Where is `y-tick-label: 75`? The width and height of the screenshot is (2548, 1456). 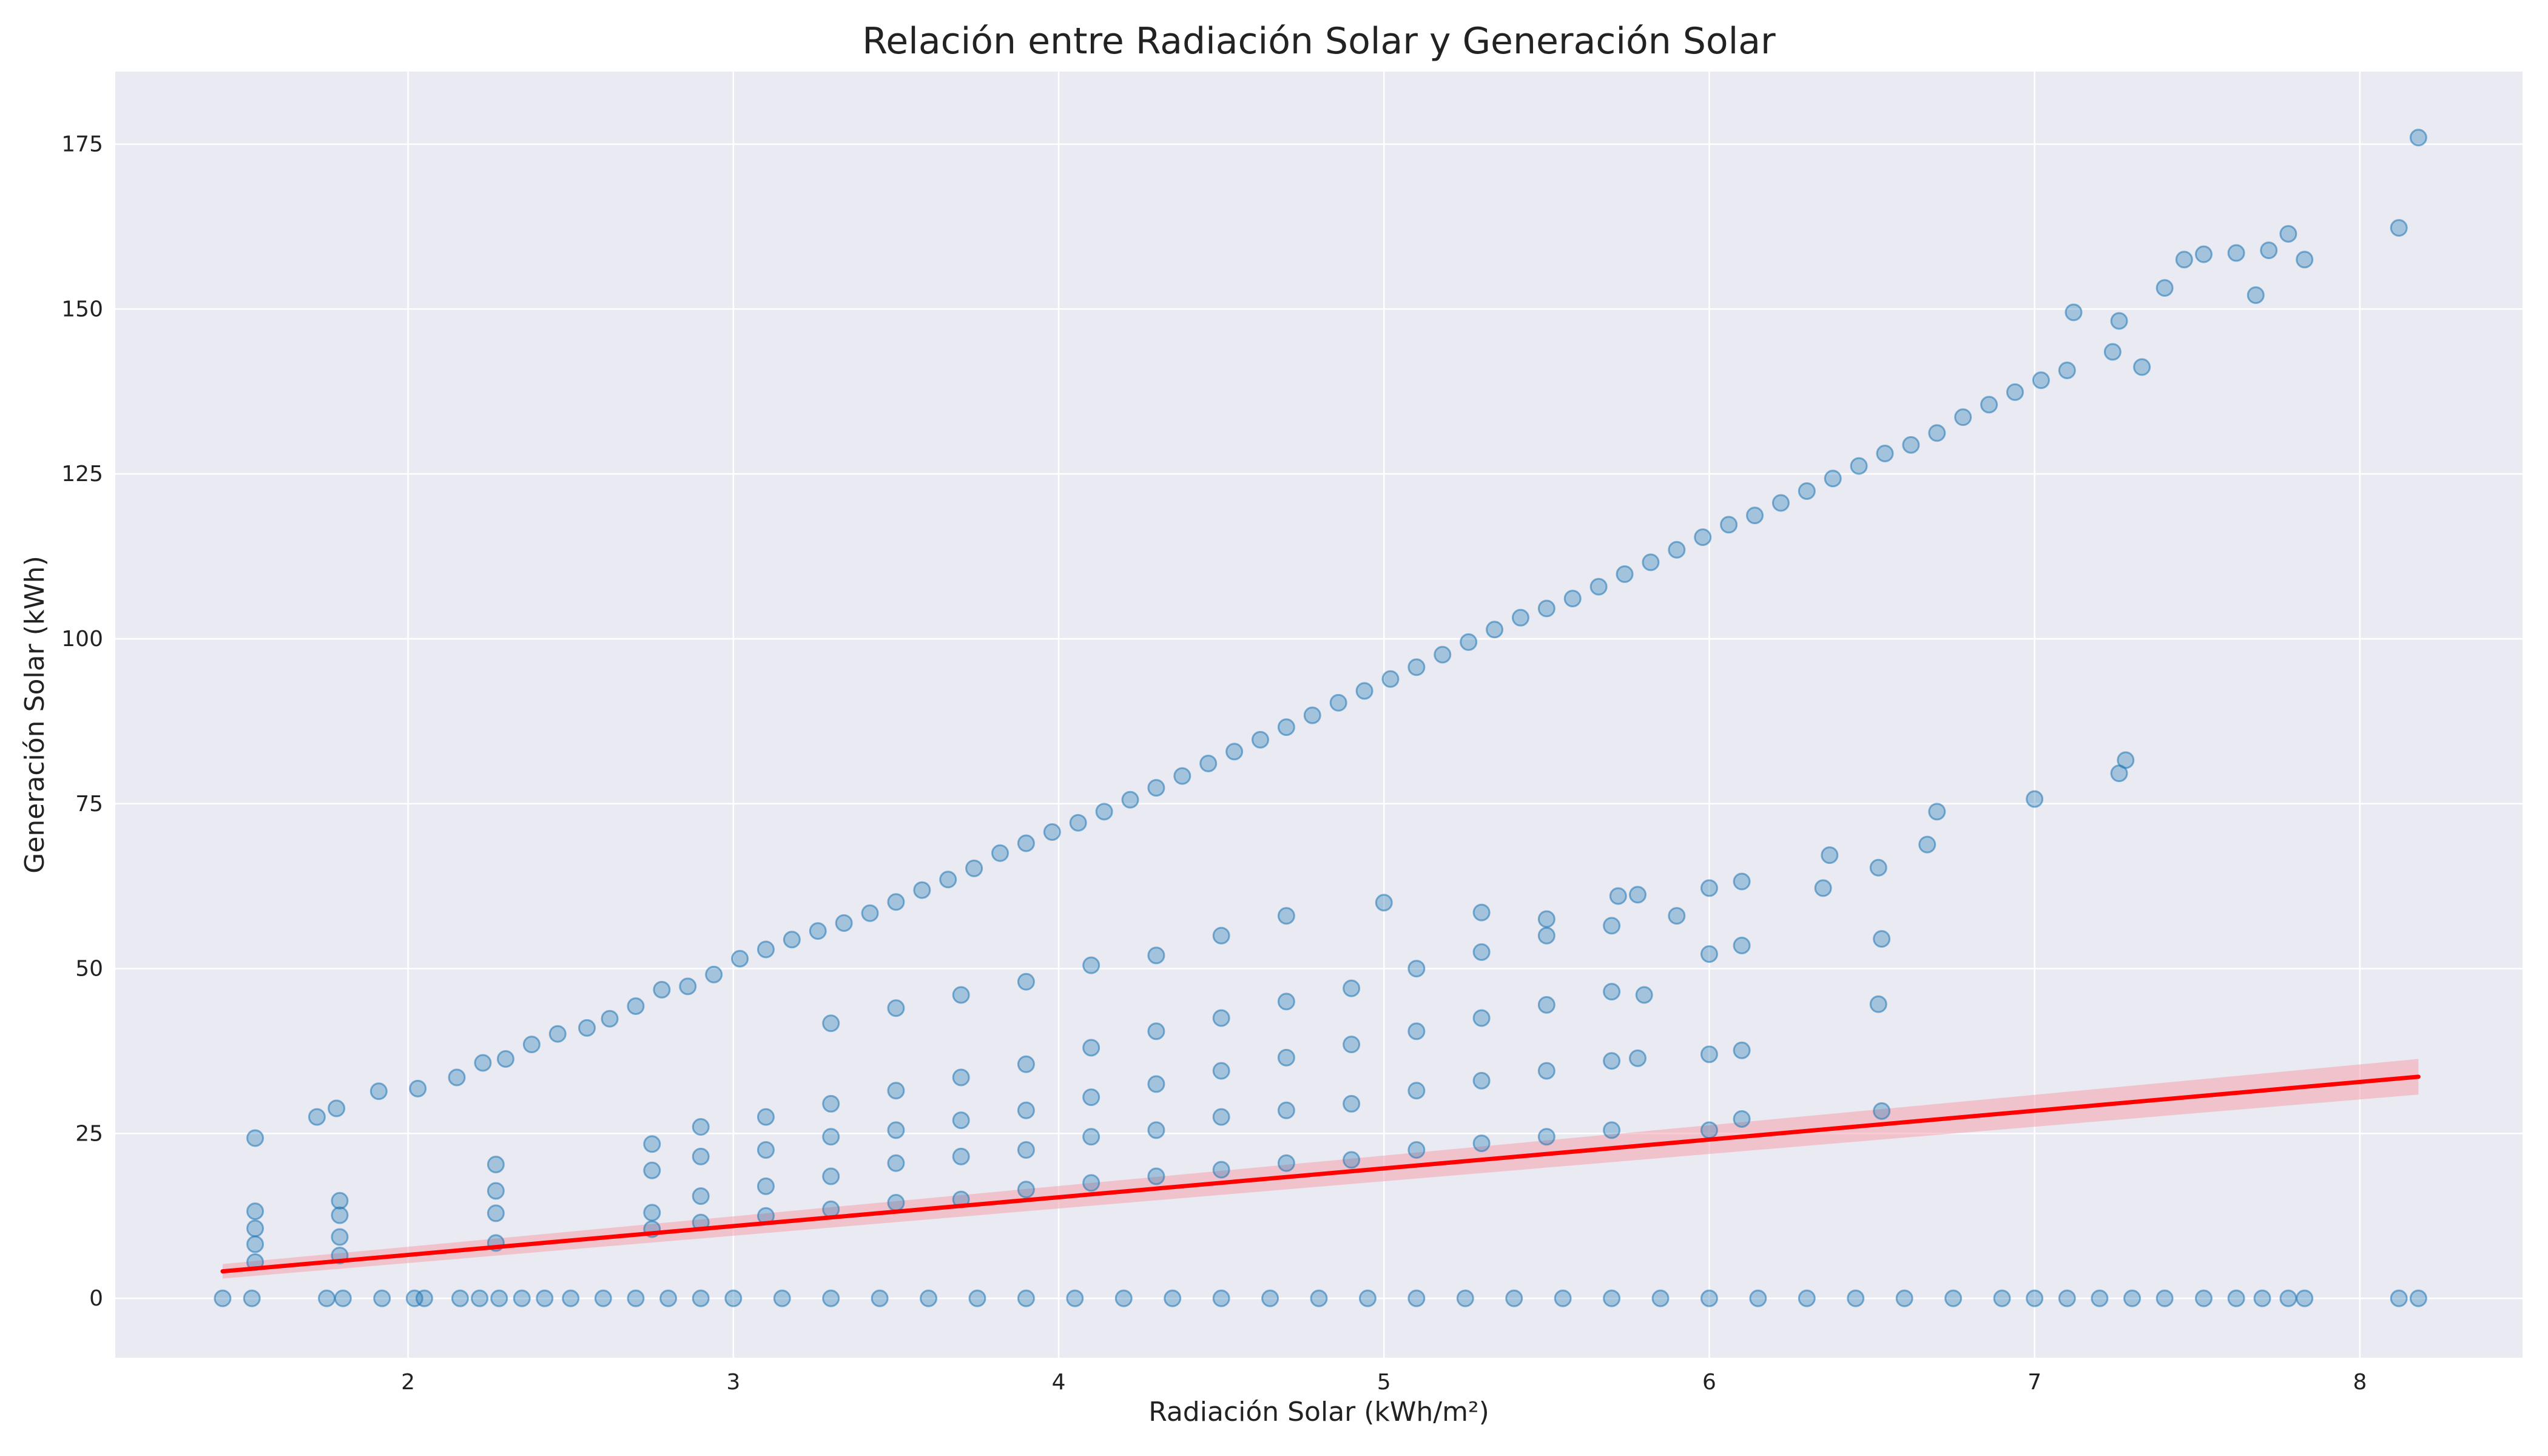
y-tick-label: 75 is located at coordinates (89, 804).